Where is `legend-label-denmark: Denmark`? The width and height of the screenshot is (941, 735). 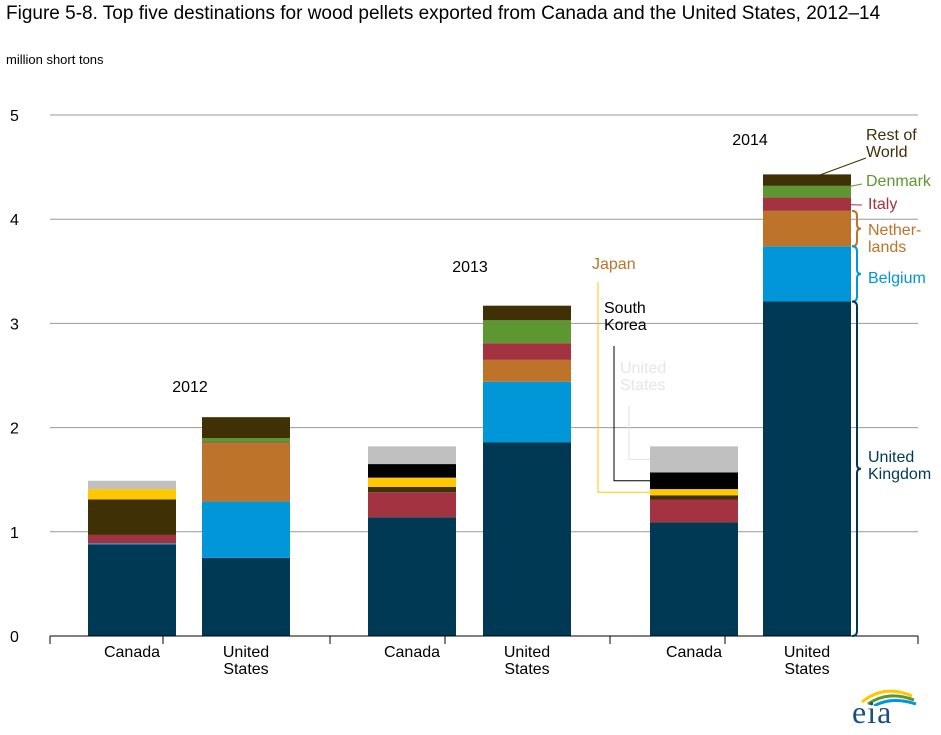
legend-label-denmark: Denmark is located at coordinates (899, 181).